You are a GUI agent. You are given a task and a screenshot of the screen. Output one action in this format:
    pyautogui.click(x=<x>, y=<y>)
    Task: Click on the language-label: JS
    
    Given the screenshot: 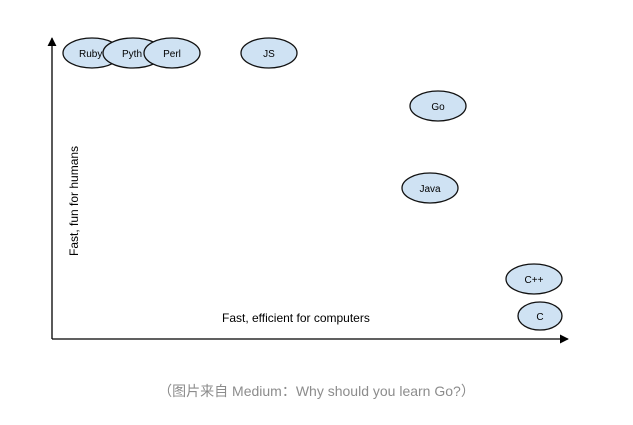 What is the action you would take?
    pyautogui.click(x=269, y=54)
    